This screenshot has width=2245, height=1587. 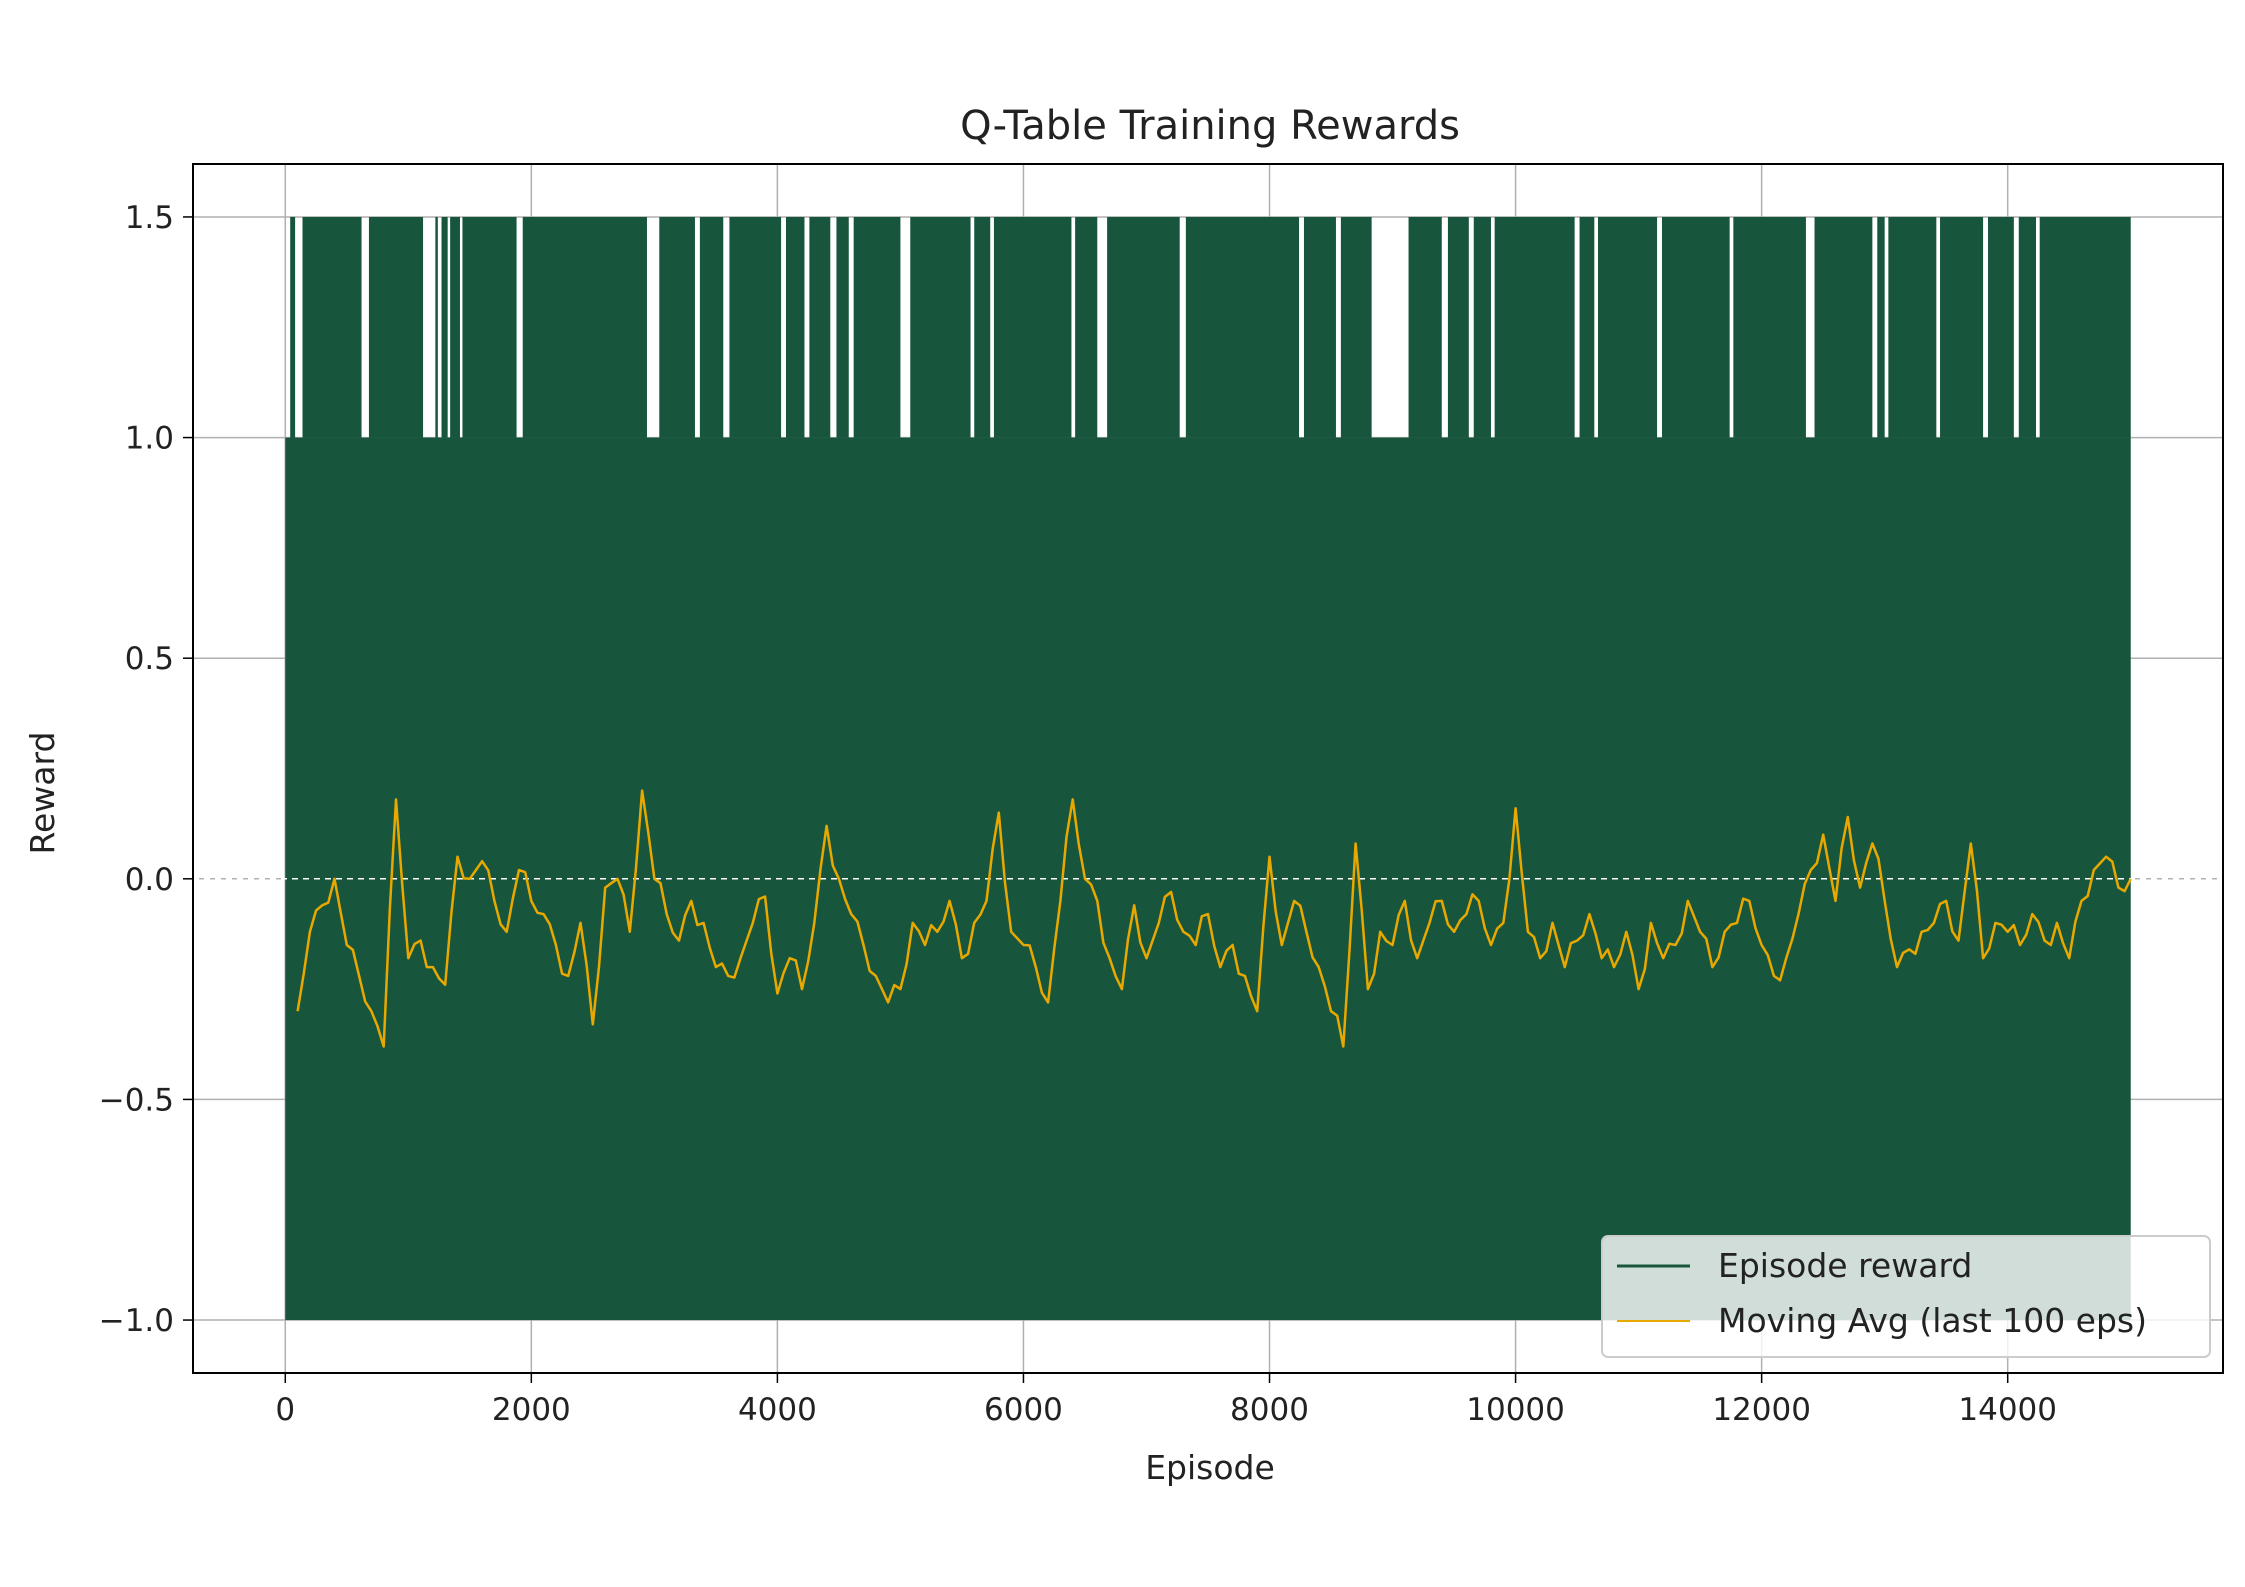 I want to click on y-tick-label: 1.0, so click(x=149, y=439).